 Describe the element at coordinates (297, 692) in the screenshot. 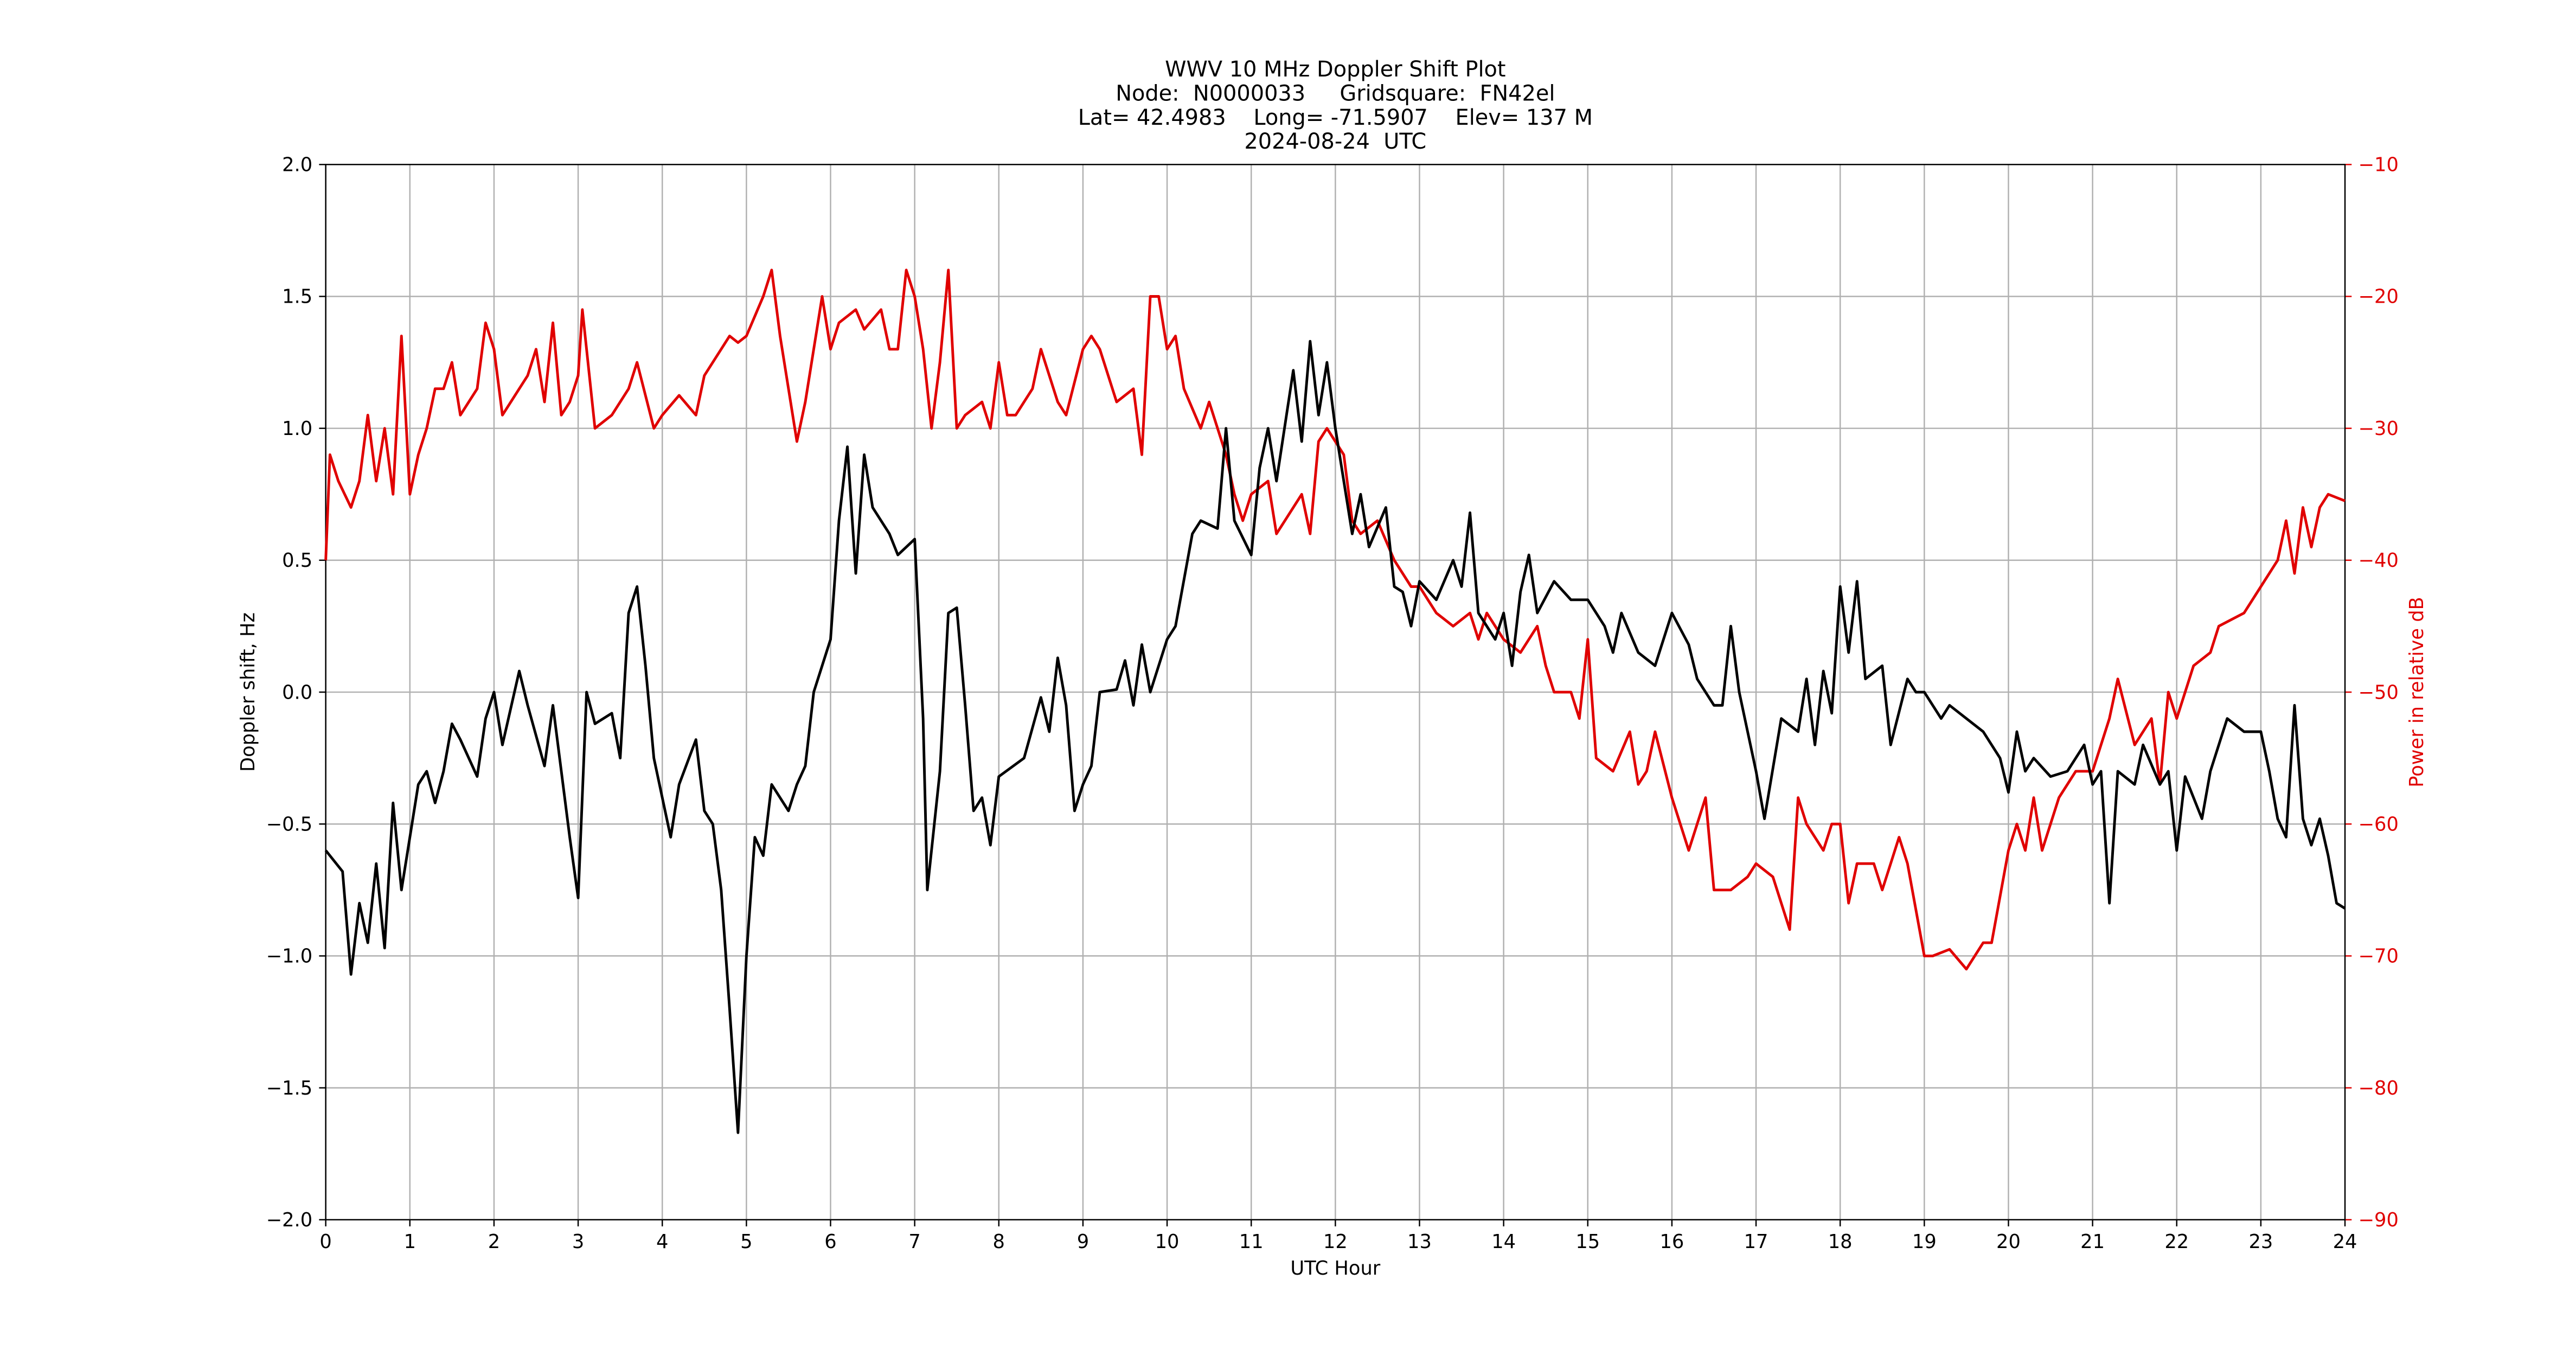

I see `y-tick-label: 0.0` at that location.